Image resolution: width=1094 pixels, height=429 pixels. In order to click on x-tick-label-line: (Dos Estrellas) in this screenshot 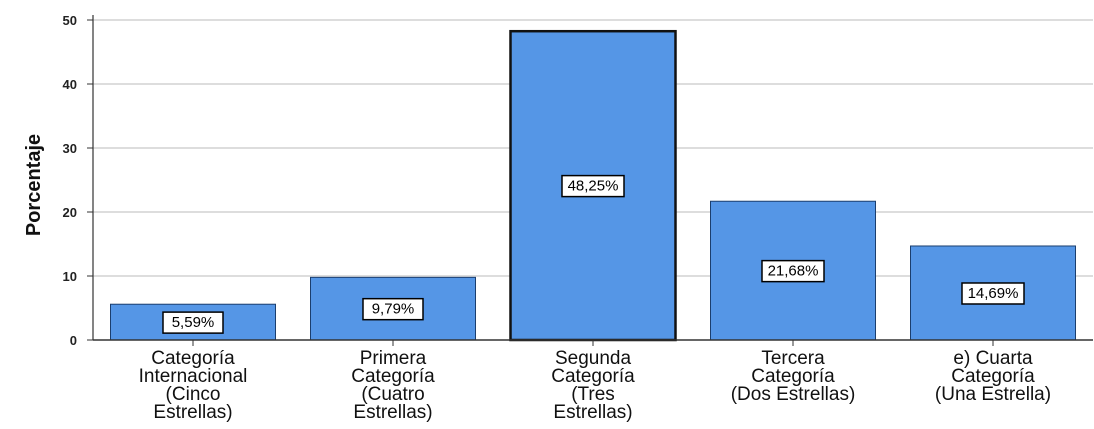, I will do `click(793, 394)`.